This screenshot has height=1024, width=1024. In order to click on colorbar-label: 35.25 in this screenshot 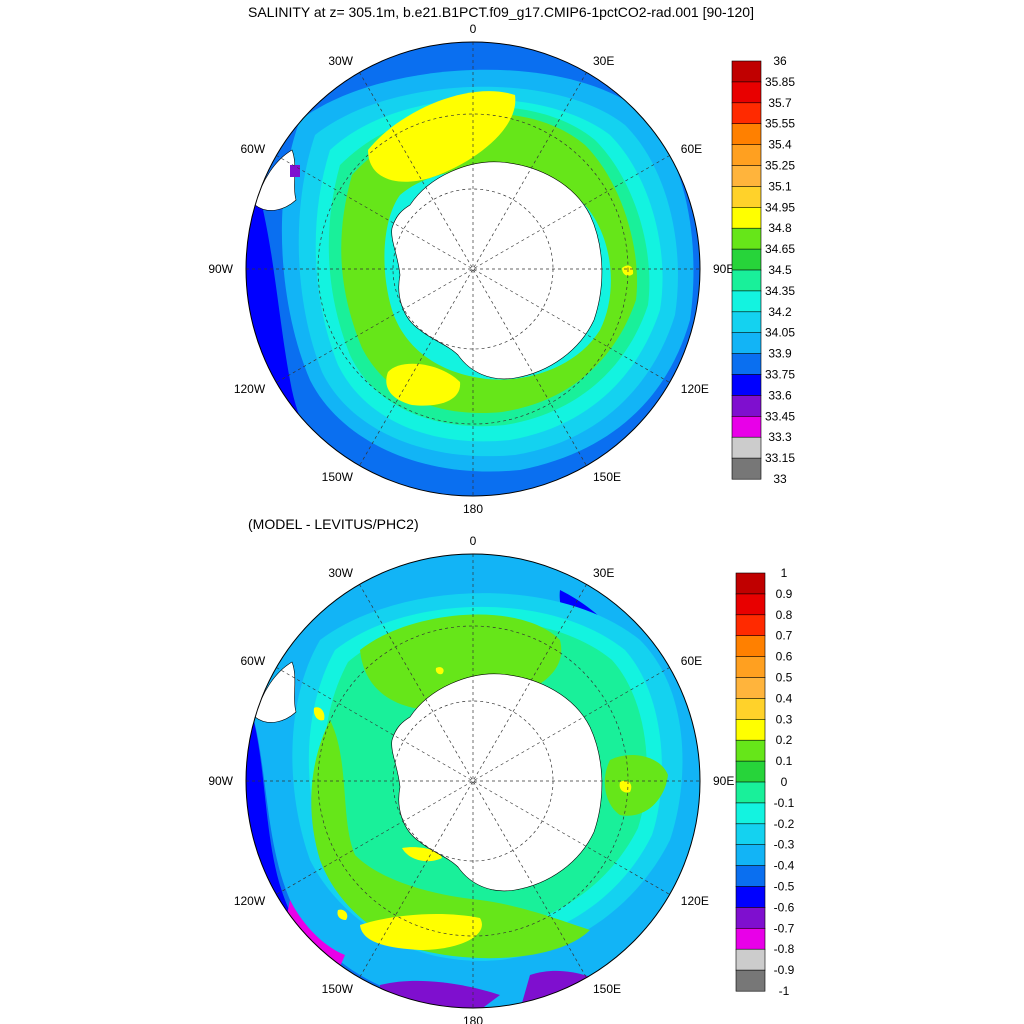, I will do `click(780, 166)`.